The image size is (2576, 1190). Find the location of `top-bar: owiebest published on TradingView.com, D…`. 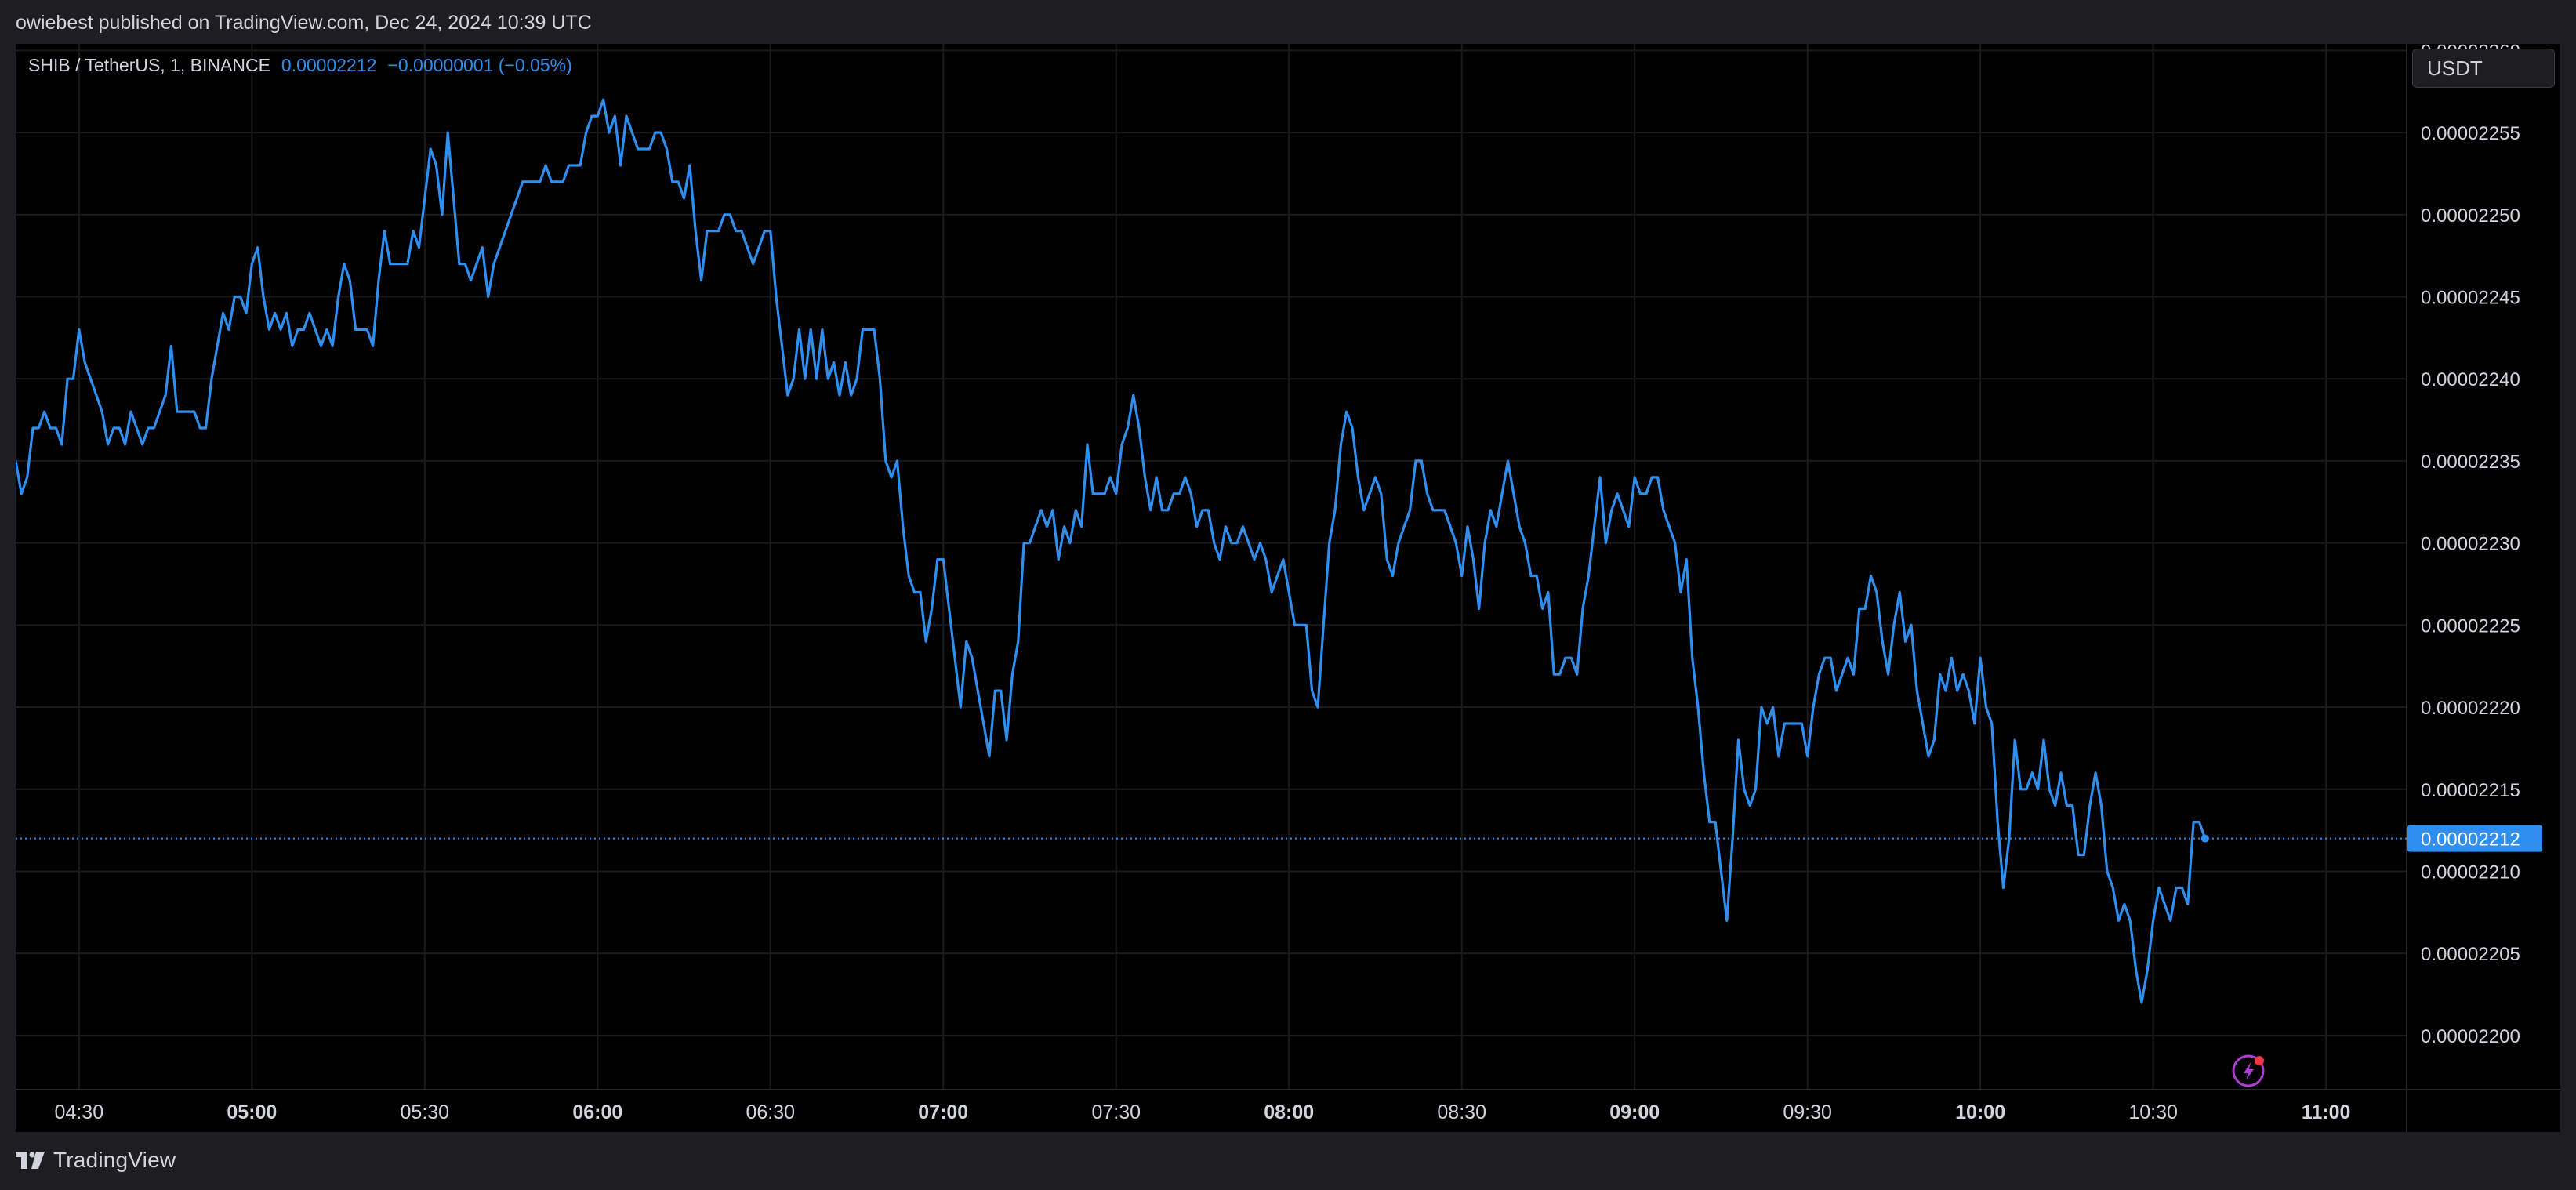

top-bar: owiebest published on TradingView.com, D… is located at coordinates (1288, 22).